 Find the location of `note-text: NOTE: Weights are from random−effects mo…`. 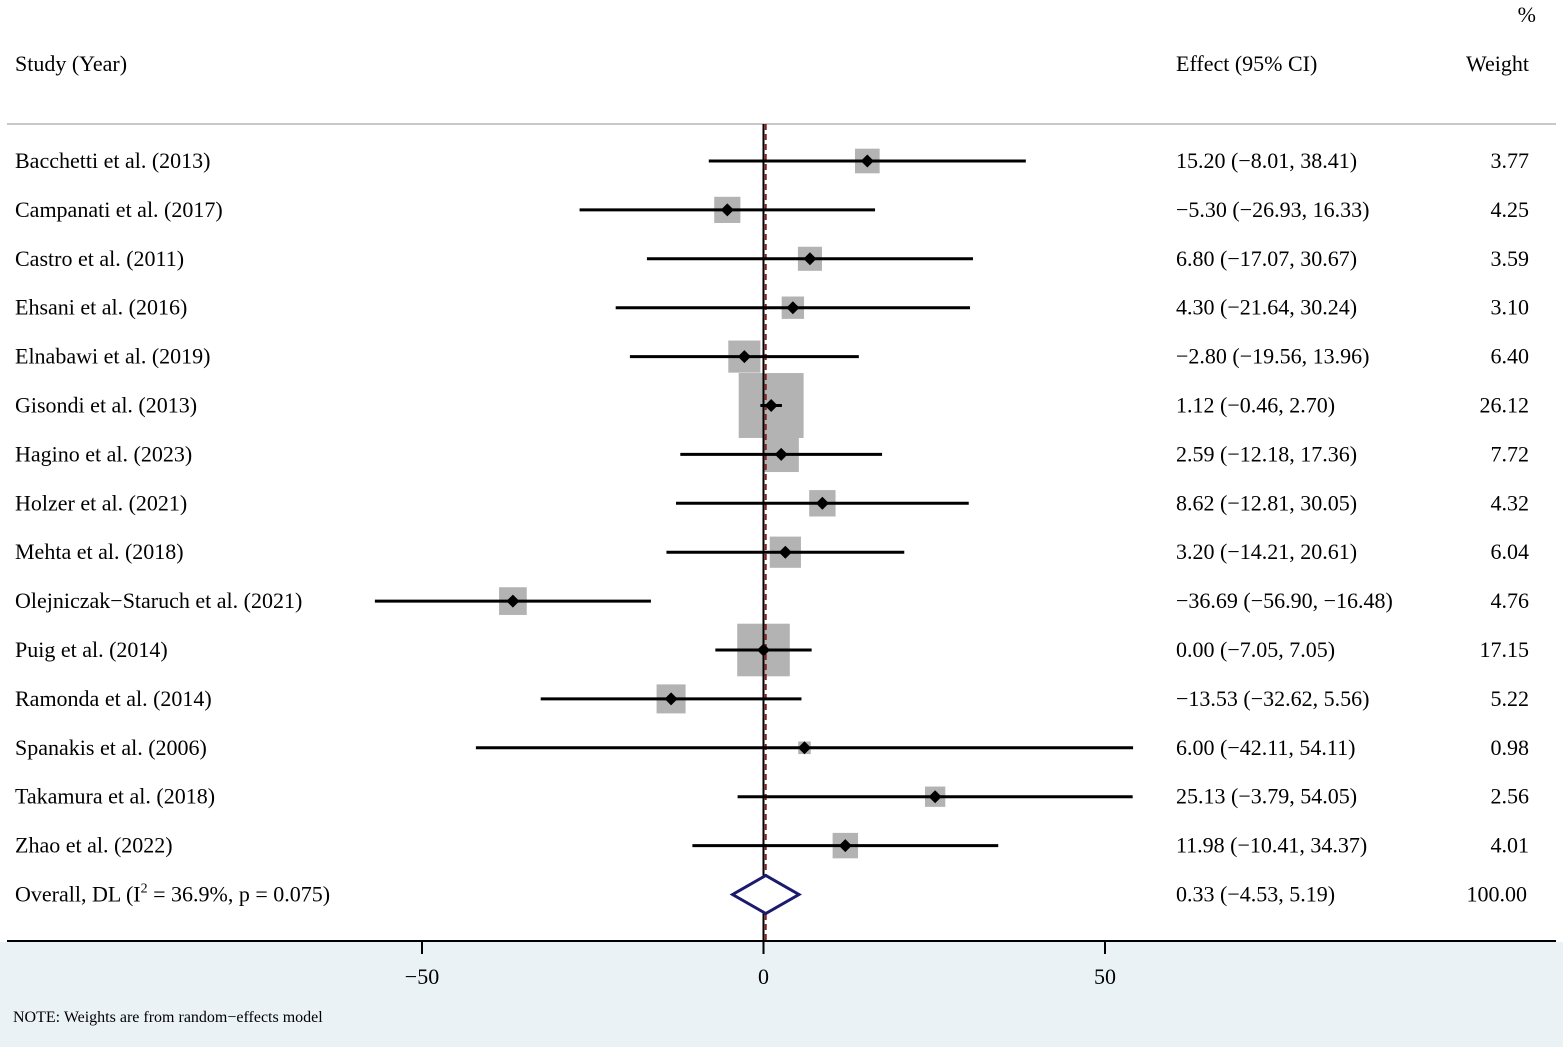

note-text: NOTE: Weights are from random−effects mo… is located at coordinates (168, 1017).